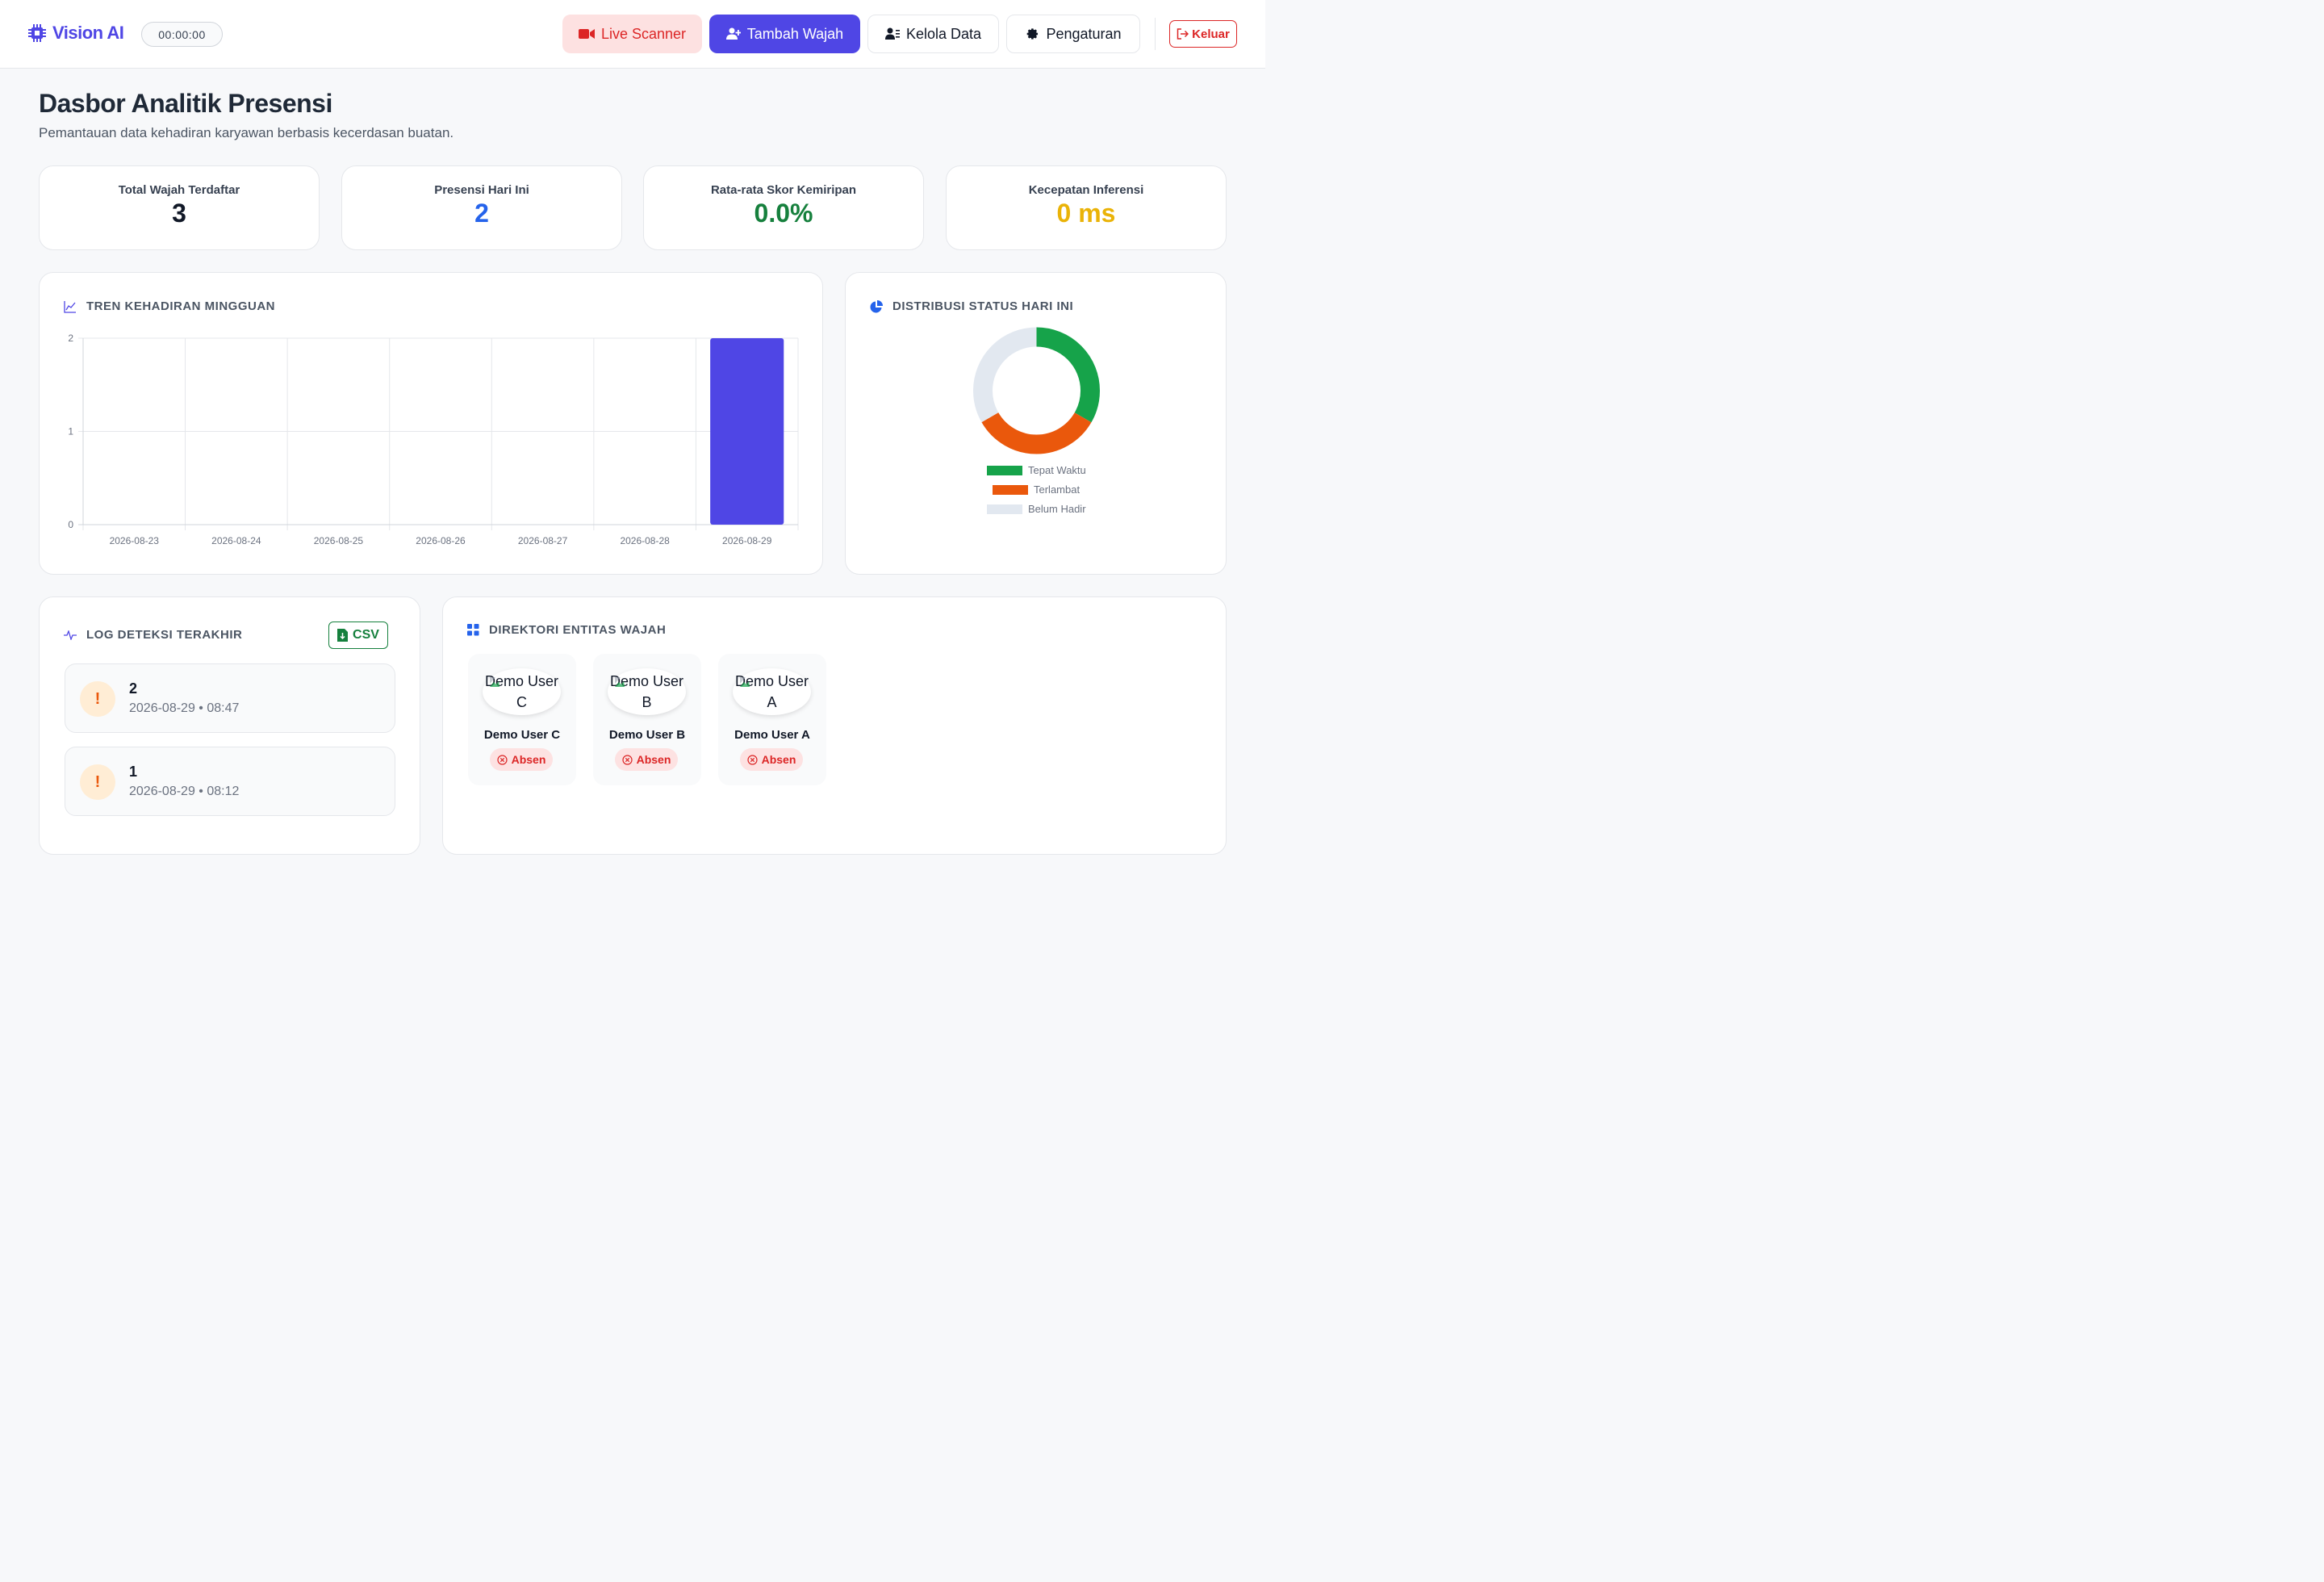 This screenshot has height=1582, width=2324. I want to click on face-card: Demo User A Demo User A Absen, so click(772, 719).